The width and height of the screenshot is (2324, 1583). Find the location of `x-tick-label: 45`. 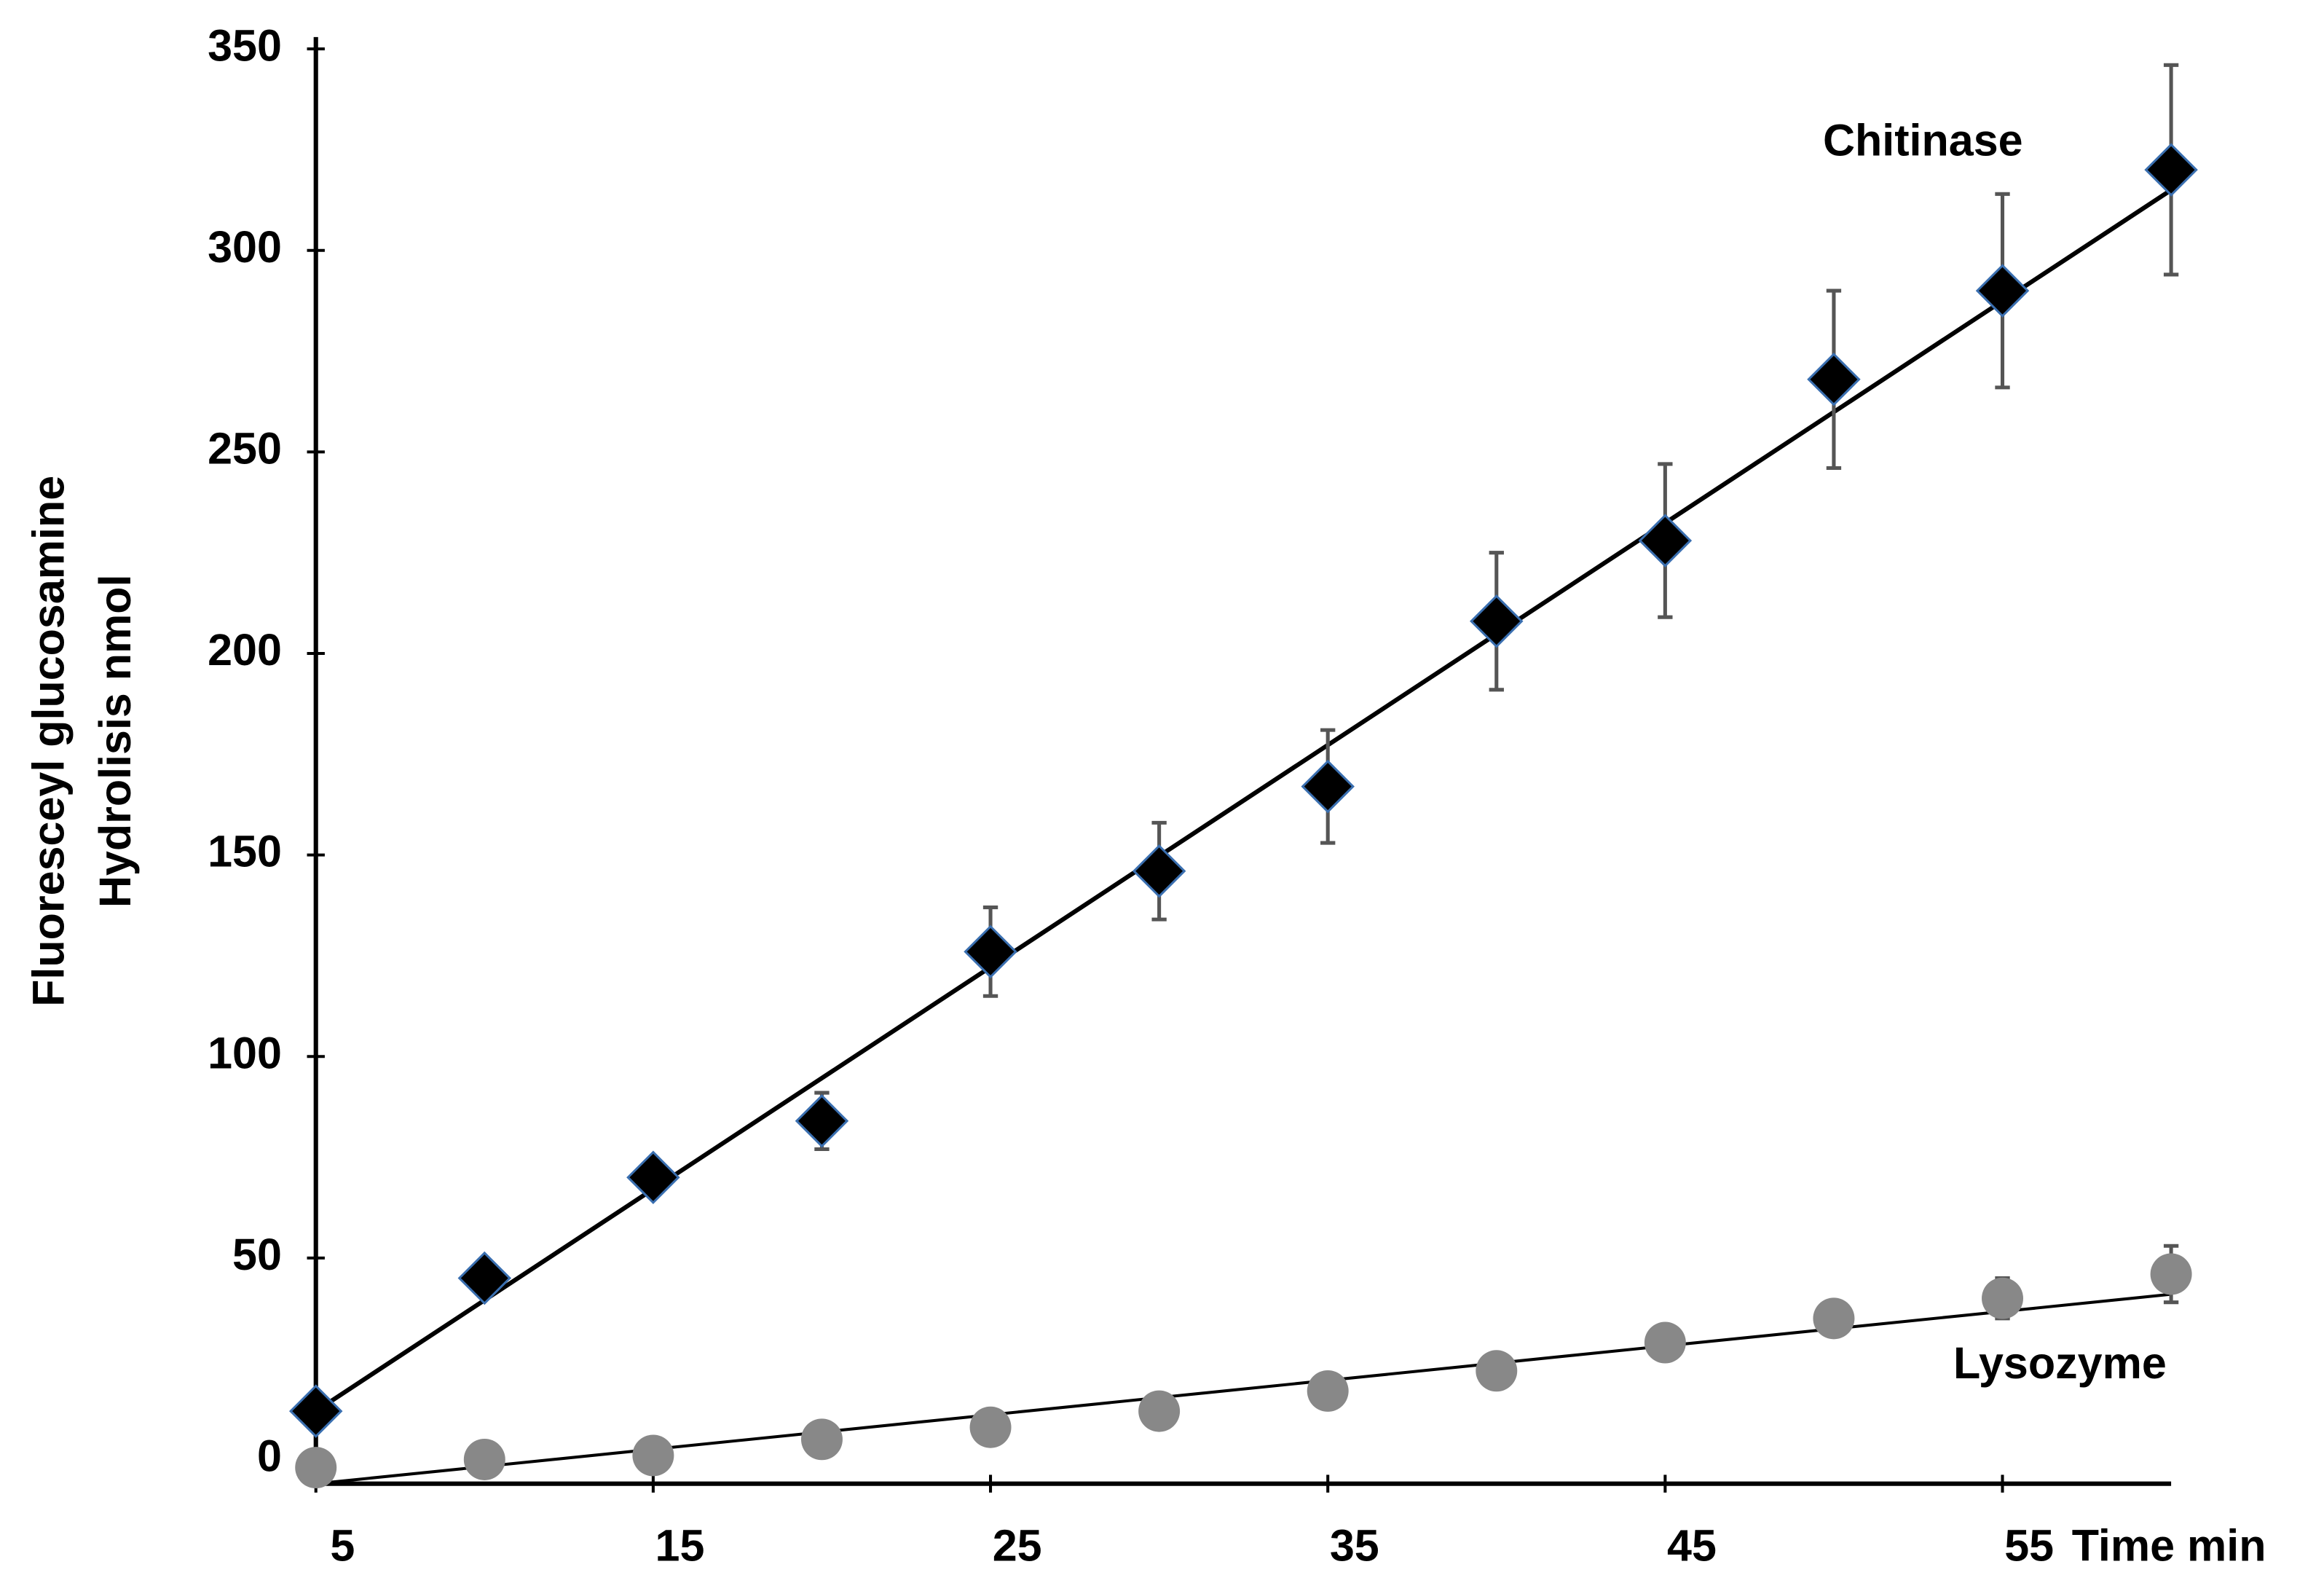

x-tick-label: 45 is located at coordinates (1692, 1545).